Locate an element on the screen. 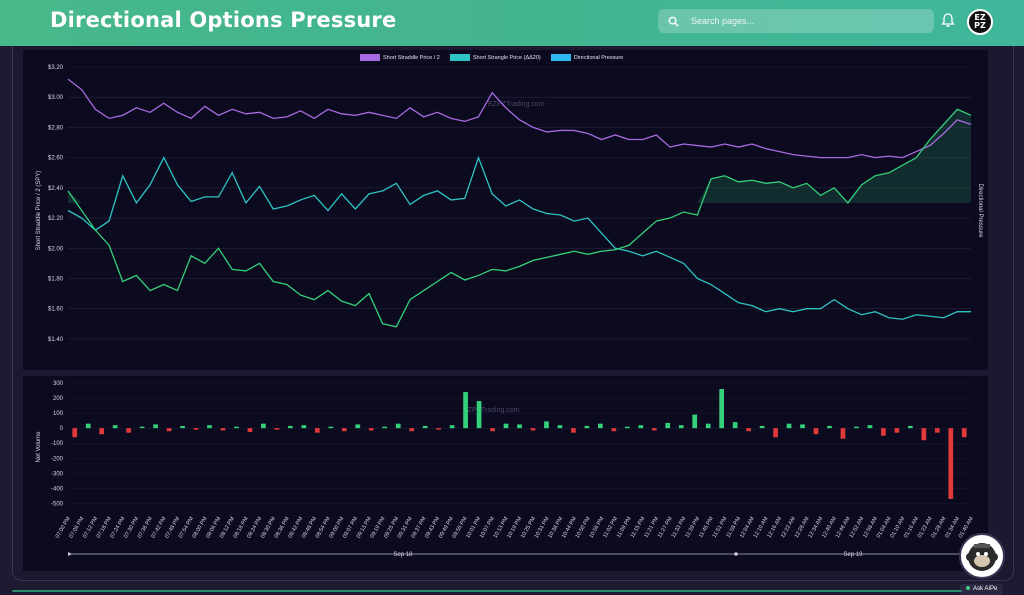 This screenshot has width=1024, height=595. ask-ai-button: Ask AIPe is located at coordinates (982, 589).